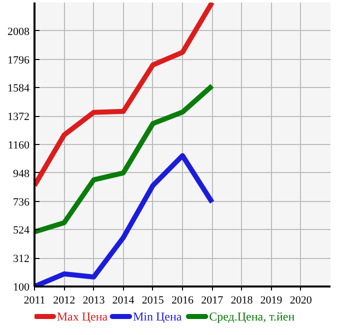 This screenshot has width=345, height=335. What do you see at coordinates (242, 300) in the screenshot?
I see `x-tick-label: 2018` at bounding box center [242, 300].